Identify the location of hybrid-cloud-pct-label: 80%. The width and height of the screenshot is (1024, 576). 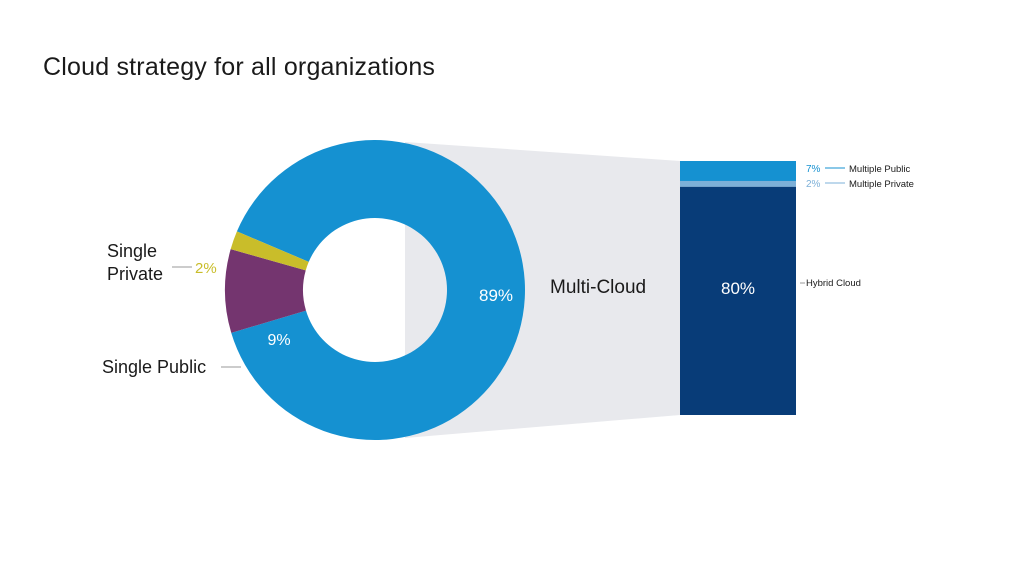
(738, 288).